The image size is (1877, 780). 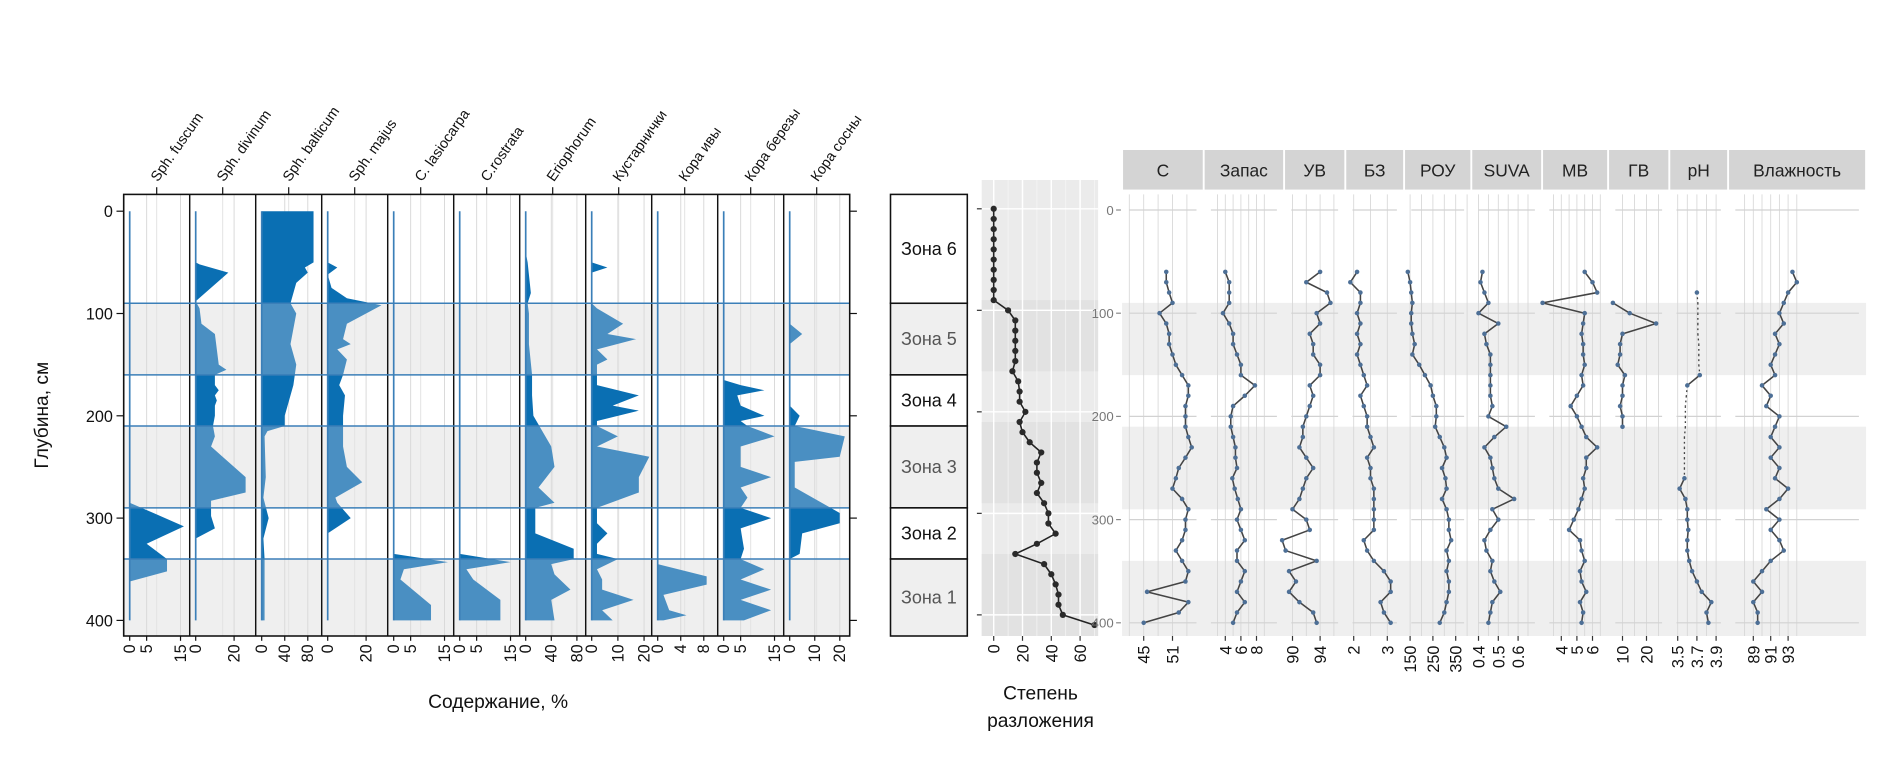 What do you see at coordinates (572, 150) in the screenshot?
I see `taxon-label: Eriophorum` at bounding box center [572, 150].